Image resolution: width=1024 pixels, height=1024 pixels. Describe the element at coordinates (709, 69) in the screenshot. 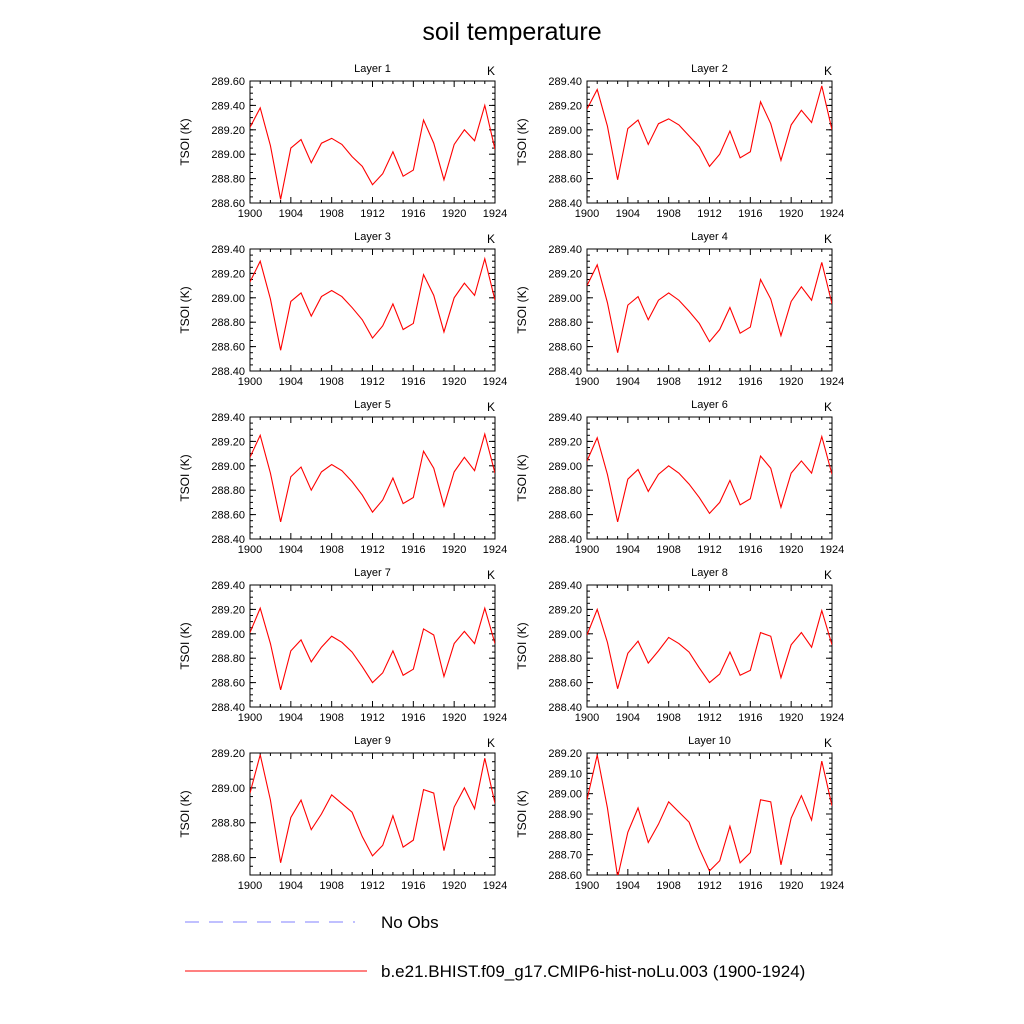

I see `panel-title: Layer 2` at that location.